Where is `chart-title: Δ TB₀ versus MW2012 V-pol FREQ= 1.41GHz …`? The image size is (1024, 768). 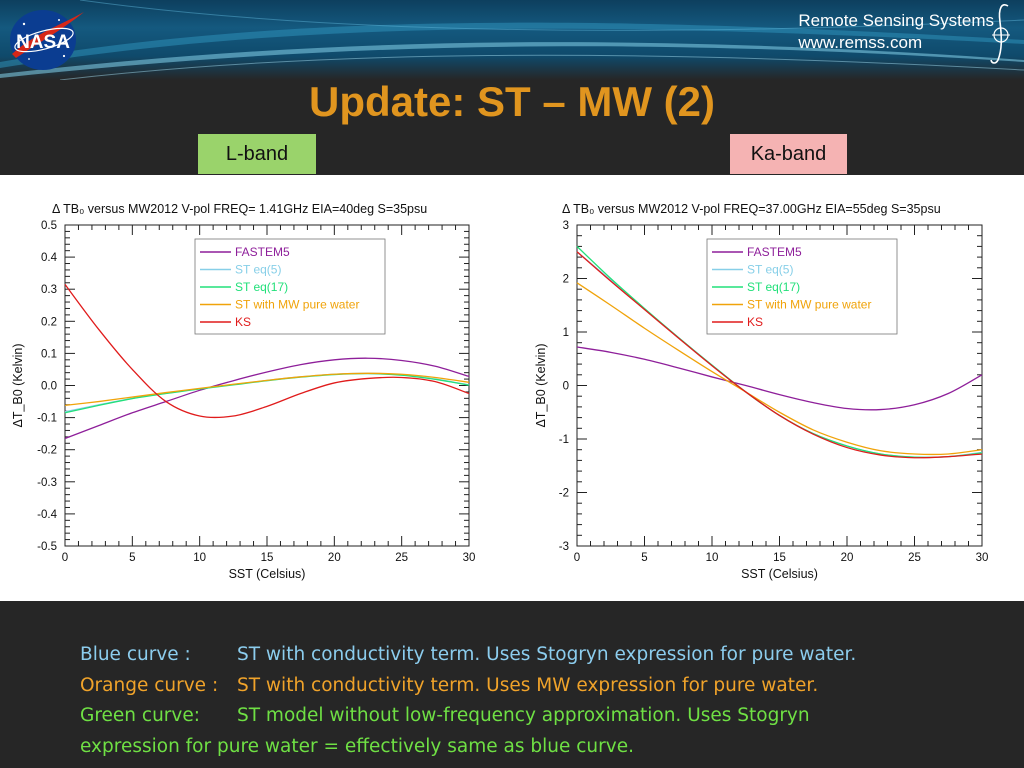
chart-title: Δ TB₀ versus MW2012 V-pol FREQ= 1.41GHz … is located at coordinates (239, 209).